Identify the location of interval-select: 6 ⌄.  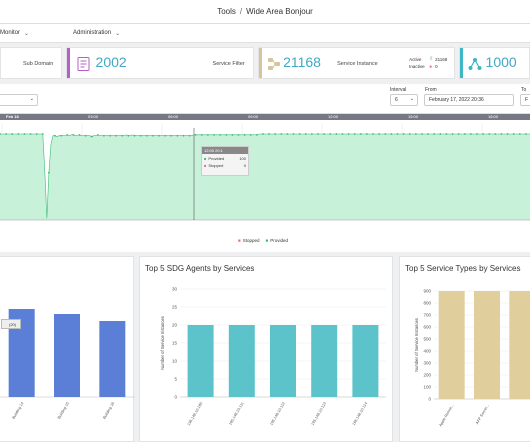
(404, 100).